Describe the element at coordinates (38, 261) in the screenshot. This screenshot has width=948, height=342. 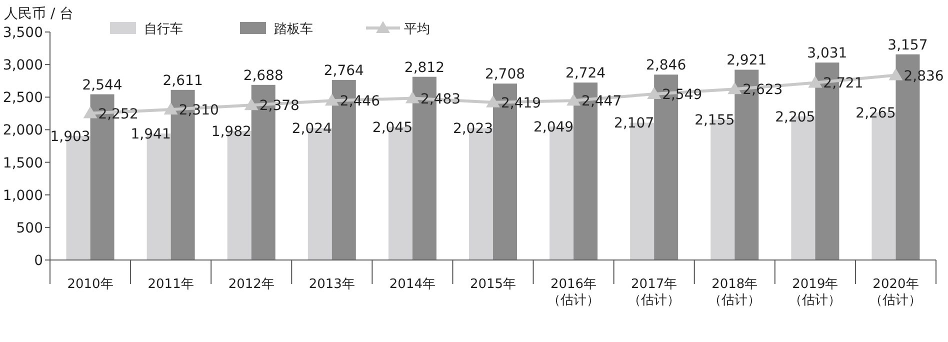
I see `y-tick-label: 0` at that location.